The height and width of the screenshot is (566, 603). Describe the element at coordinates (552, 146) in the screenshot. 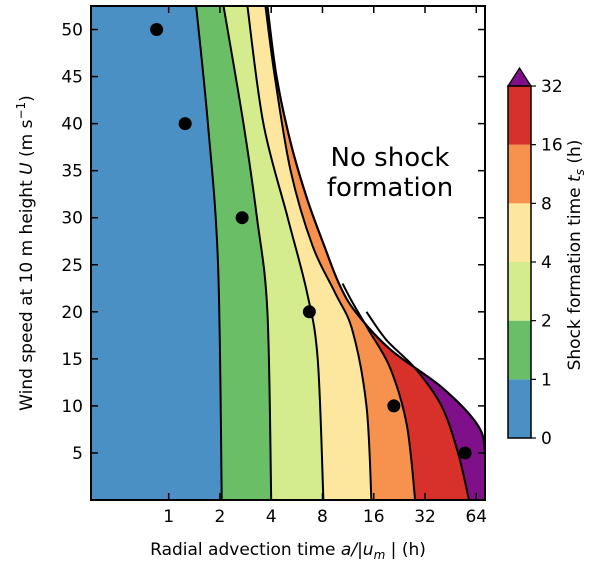

I see `colorbar-tick-label: 16` at that location.